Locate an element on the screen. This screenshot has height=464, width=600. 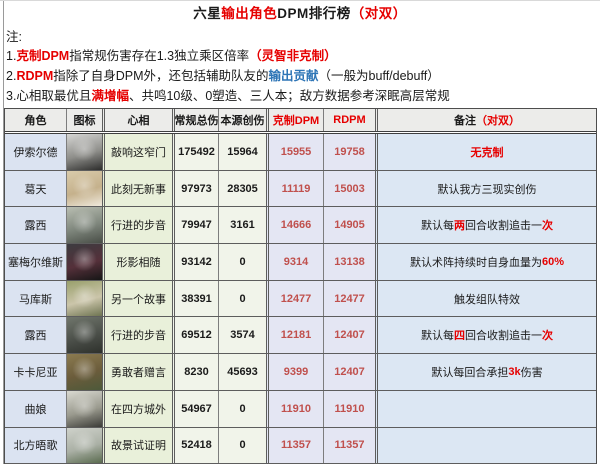
text-segment: 2. is located at coordinates (11, 76).